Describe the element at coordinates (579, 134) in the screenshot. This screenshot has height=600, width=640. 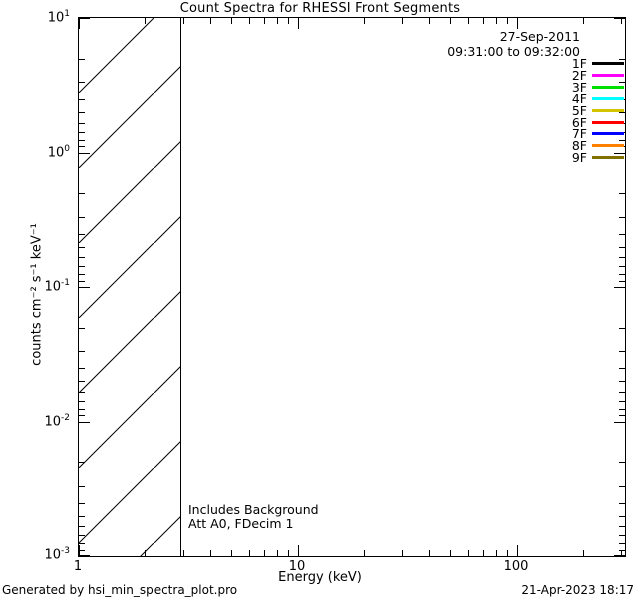
I see `legend-label: 7F` at that location.